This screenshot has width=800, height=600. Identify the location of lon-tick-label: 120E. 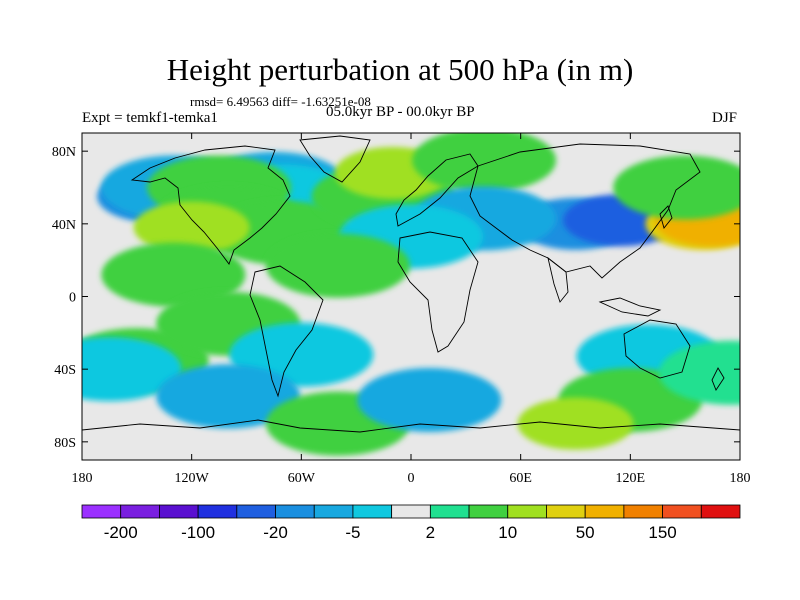
(631, 478).